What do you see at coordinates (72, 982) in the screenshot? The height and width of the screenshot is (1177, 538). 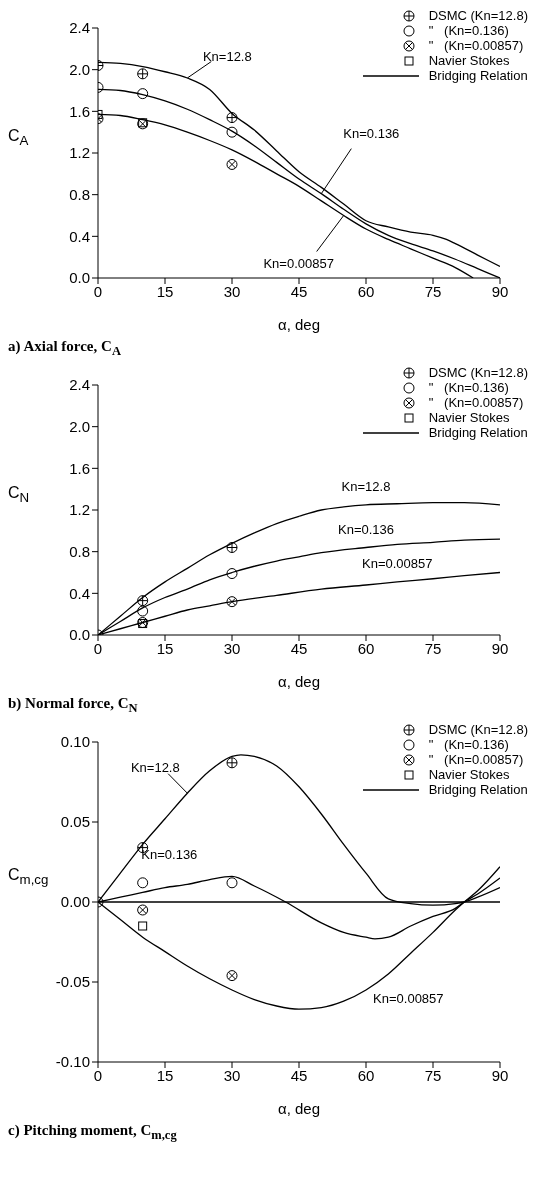 I see `y-tick-label: -0.05` at bounding box center [72, 982].